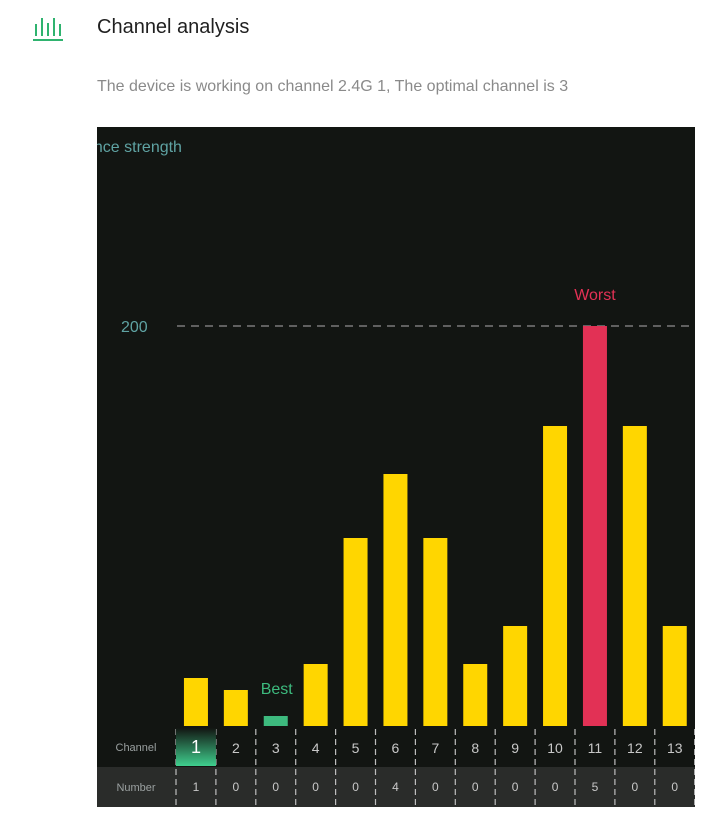  What do you see at coordinates (196, 787) in the screenshot?
I see `number-value: 1` at bounding box center [196, 787].